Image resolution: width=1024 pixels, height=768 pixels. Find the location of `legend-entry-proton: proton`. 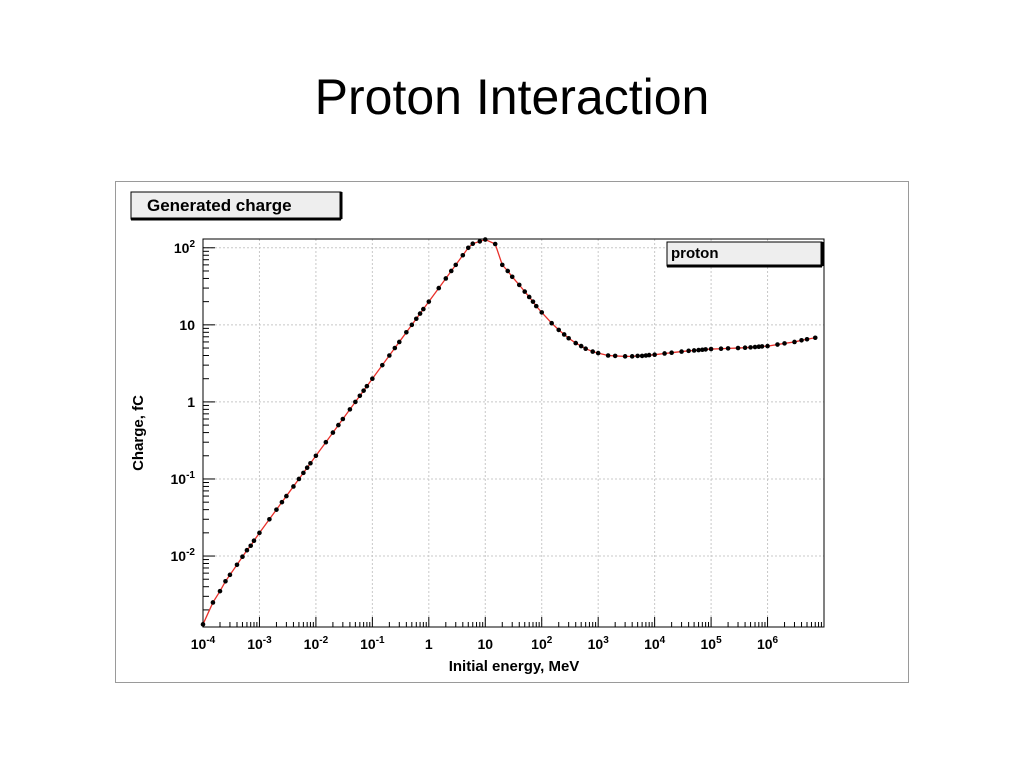

legend-entry-proton: proton is located at coordinates (694, 253).